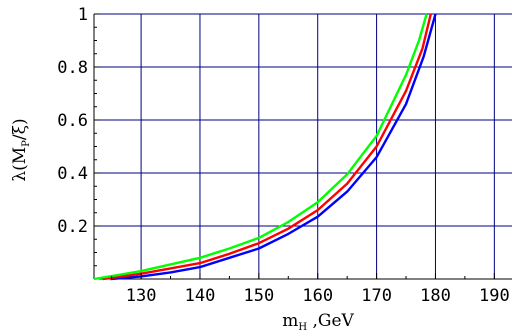  I want to click on x-tick-label-170: 170, so click(376, 296).